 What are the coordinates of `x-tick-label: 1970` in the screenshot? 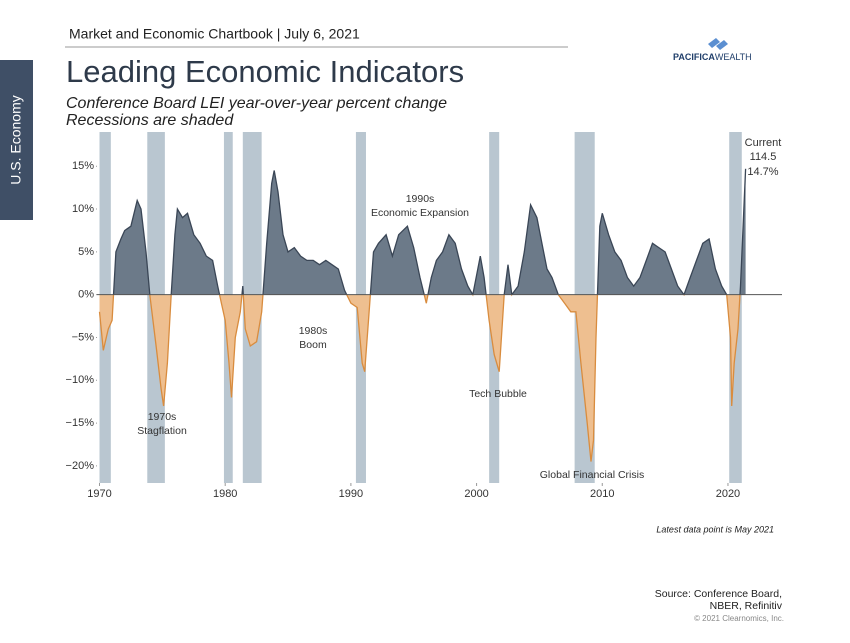 It's located at (99, 494).